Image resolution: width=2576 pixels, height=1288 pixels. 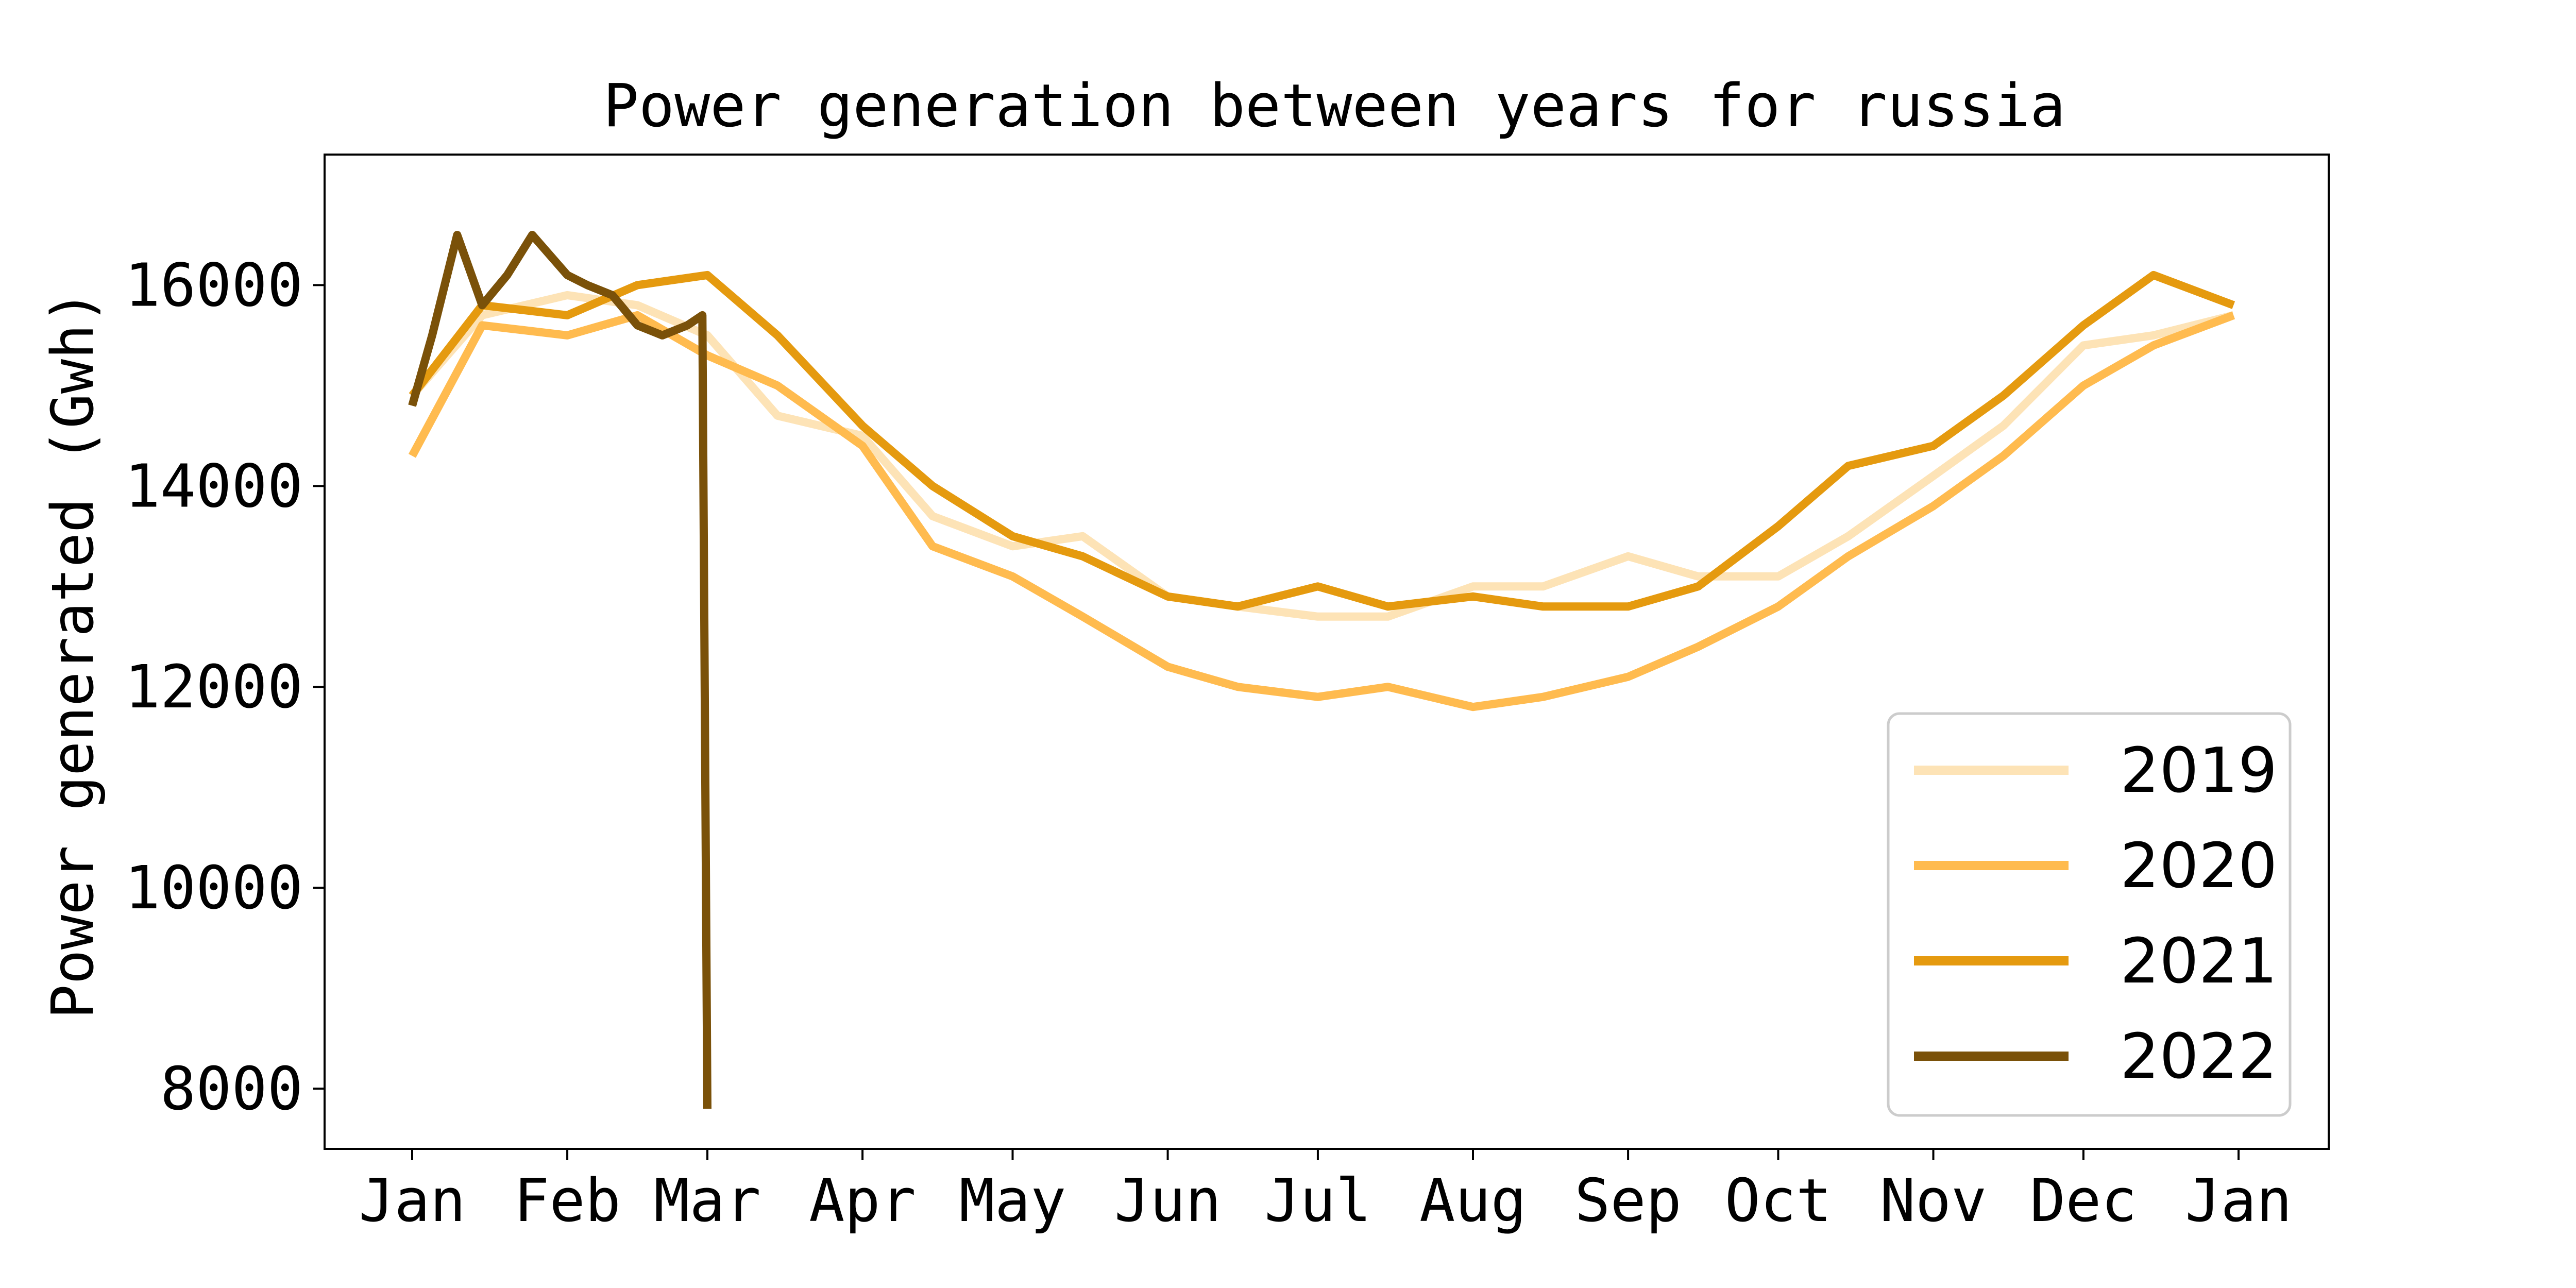 What do you see at coordinates (1168, 1200) in the screenshot?
I see `x-tick-label: Jun` at bounding box center [1168, 1200].